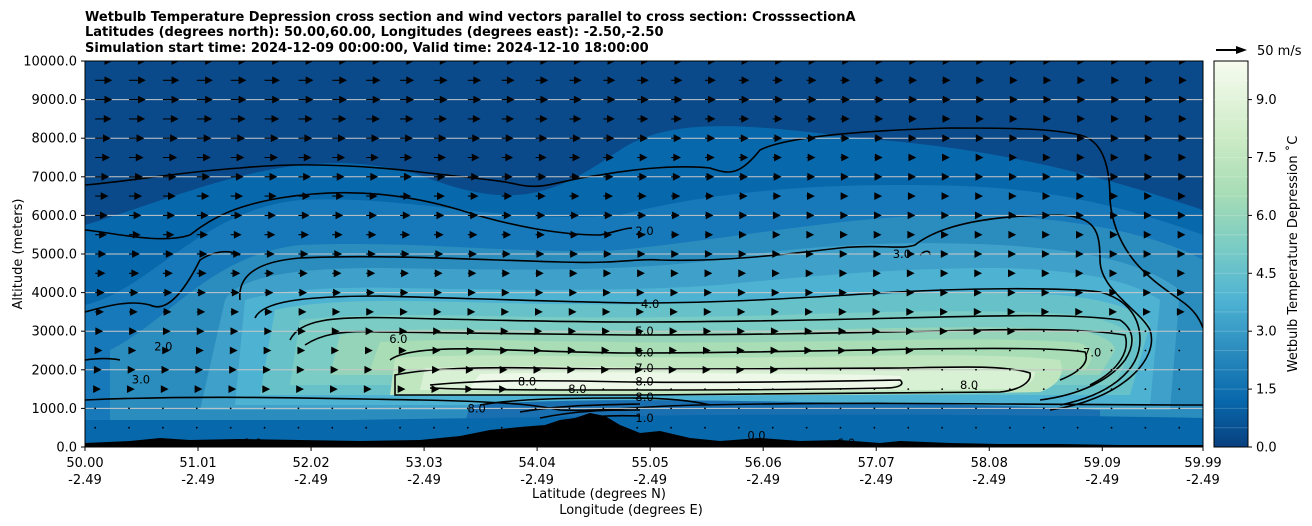 The width and height of the screenshot is (1312, 526). Describe the element at coordinates (631, 510) in the screenshot. I see `x-axis-label-longitude: Longitude (degrees E)` at that location.